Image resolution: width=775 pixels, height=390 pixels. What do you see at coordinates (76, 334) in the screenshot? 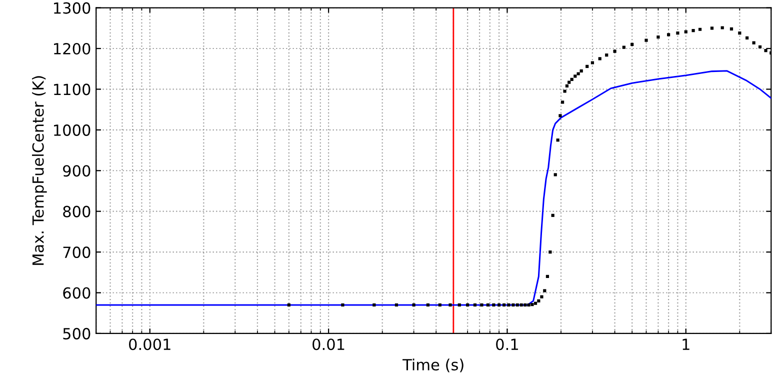
I see `y-tick-label: 500` at bounding box center [76, 334].